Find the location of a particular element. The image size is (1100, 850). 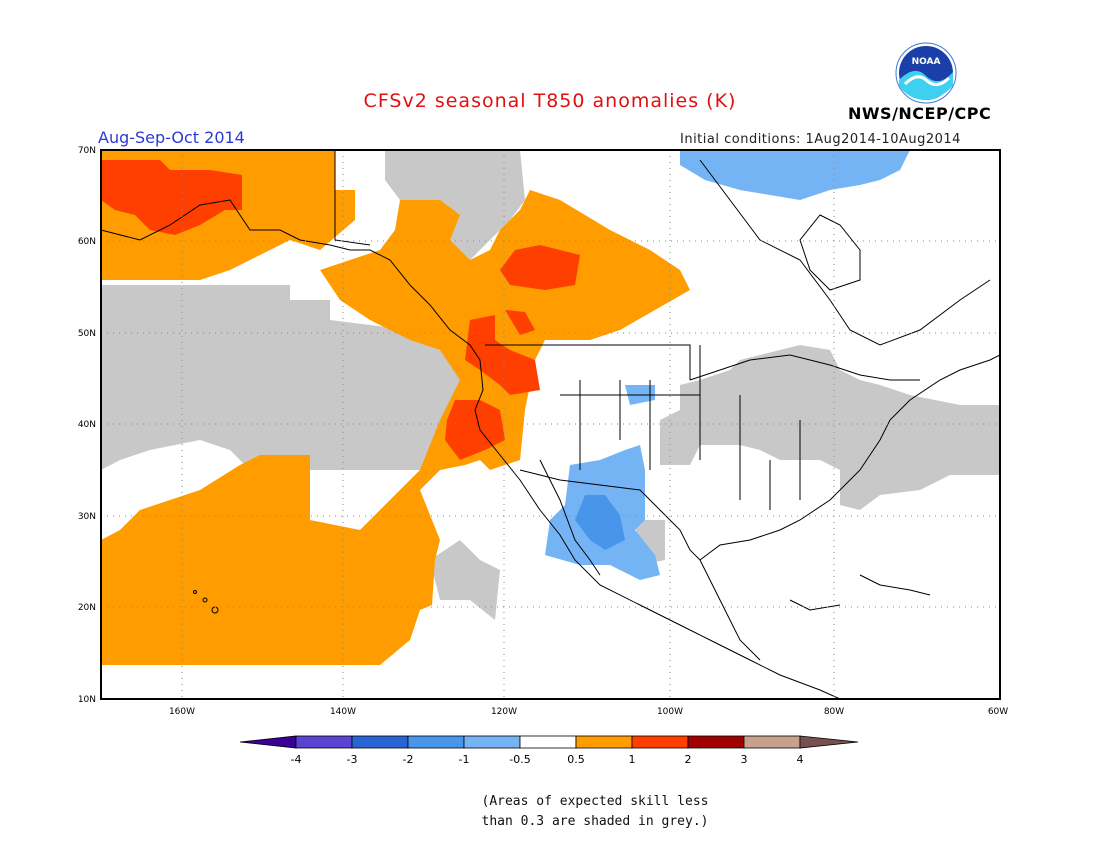

colorbar-labels: -4 -3 -2 -1 -0.5 0.5 1 2 3 4 is located at coordinates (547, 759).